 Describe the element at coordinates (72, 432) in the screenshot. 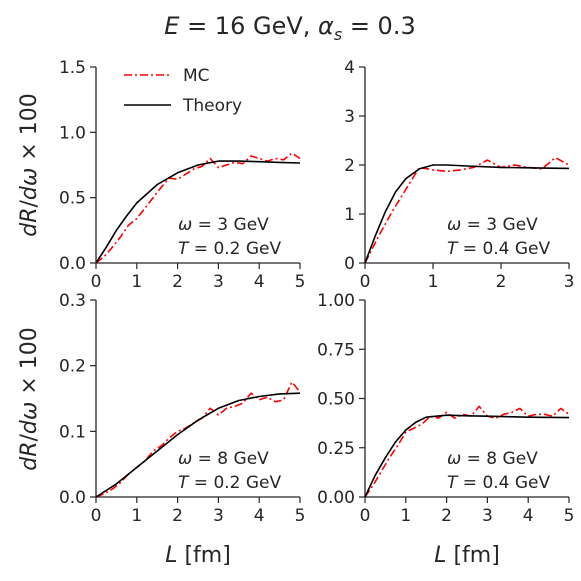

I see `y-tick-label: 0.1` at that location.